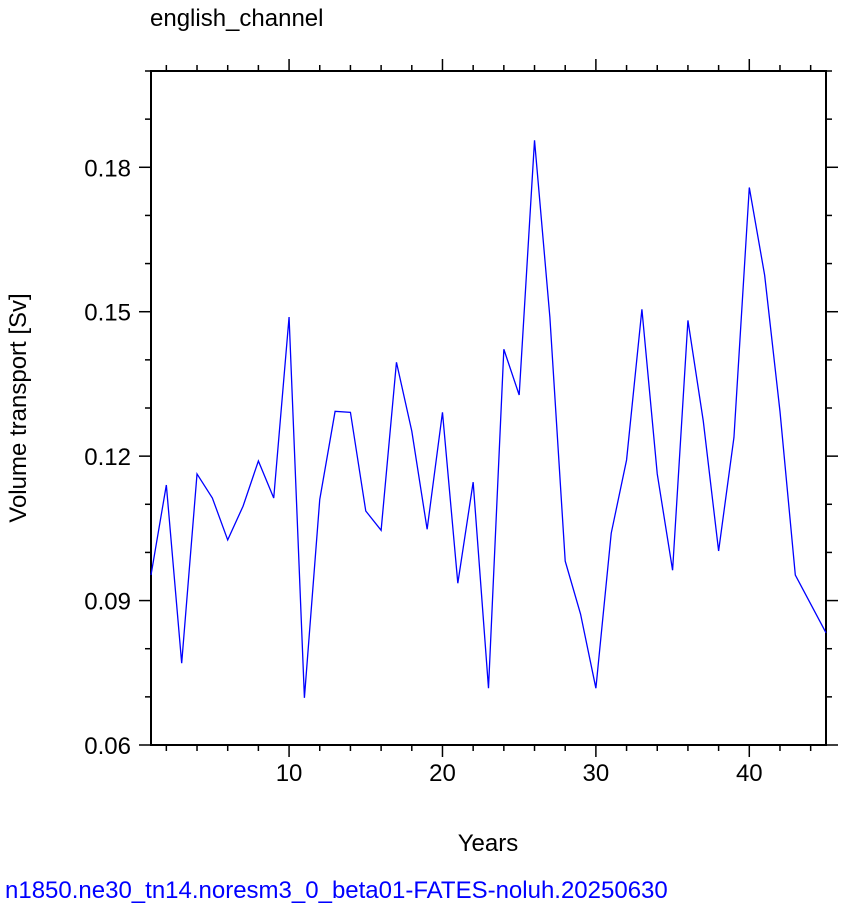 Image resolution: width=865 pixels, height=912 pixels. What do you see at coordinates (107, 313) in the screenshot?
I see `y-tick-label: 0.15` at bounding box center [107, 313].